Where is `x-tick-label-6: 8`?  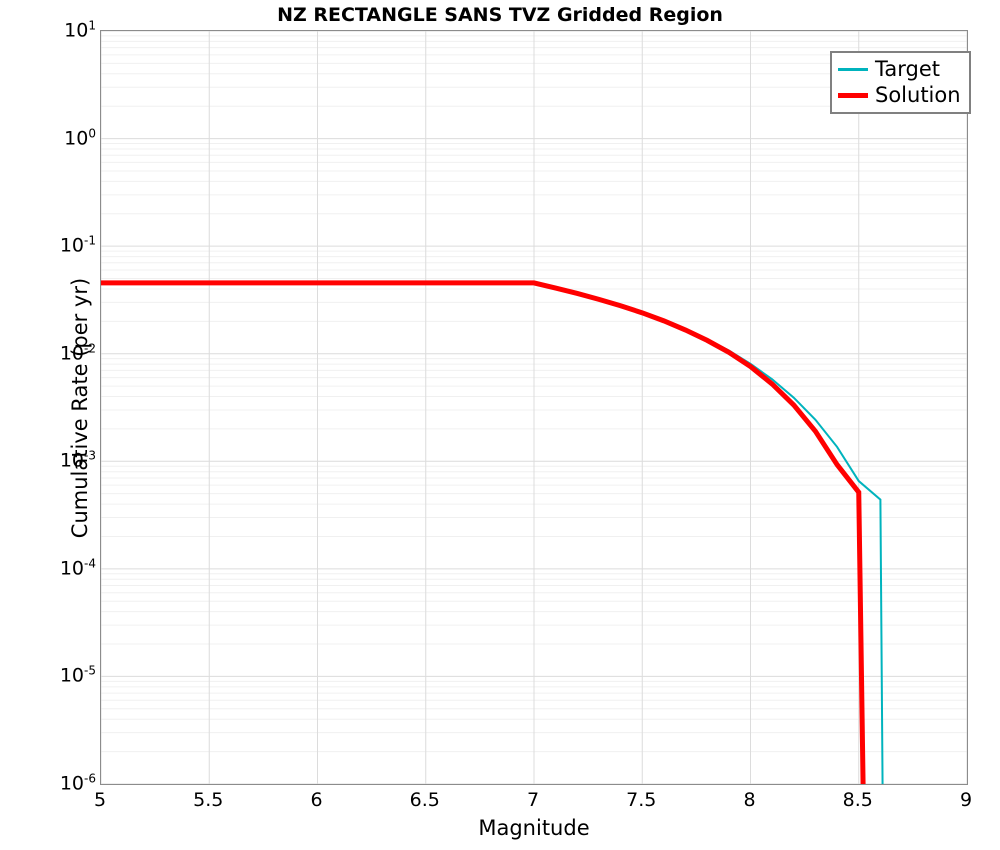
x-tick-label-6: 8 is located at coordinates (749, 800).